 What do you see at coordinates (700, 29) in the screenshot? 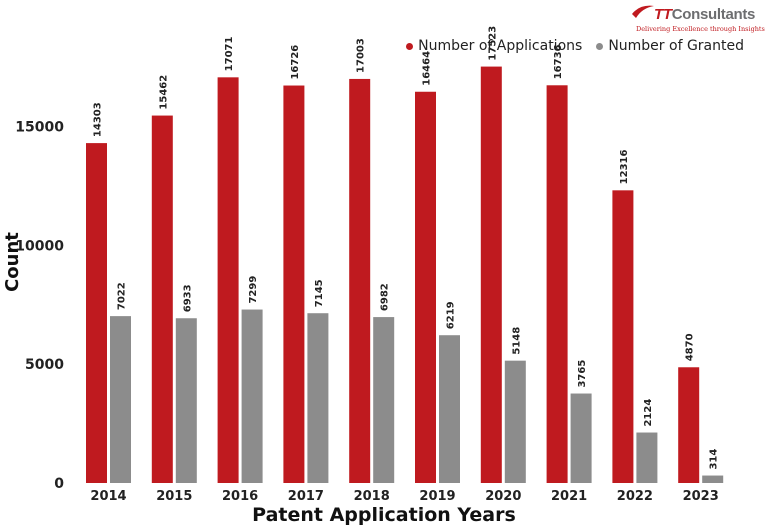
I see `logo-tagline: Delivering Excellence through Insights` at bounding box center [700, 29].